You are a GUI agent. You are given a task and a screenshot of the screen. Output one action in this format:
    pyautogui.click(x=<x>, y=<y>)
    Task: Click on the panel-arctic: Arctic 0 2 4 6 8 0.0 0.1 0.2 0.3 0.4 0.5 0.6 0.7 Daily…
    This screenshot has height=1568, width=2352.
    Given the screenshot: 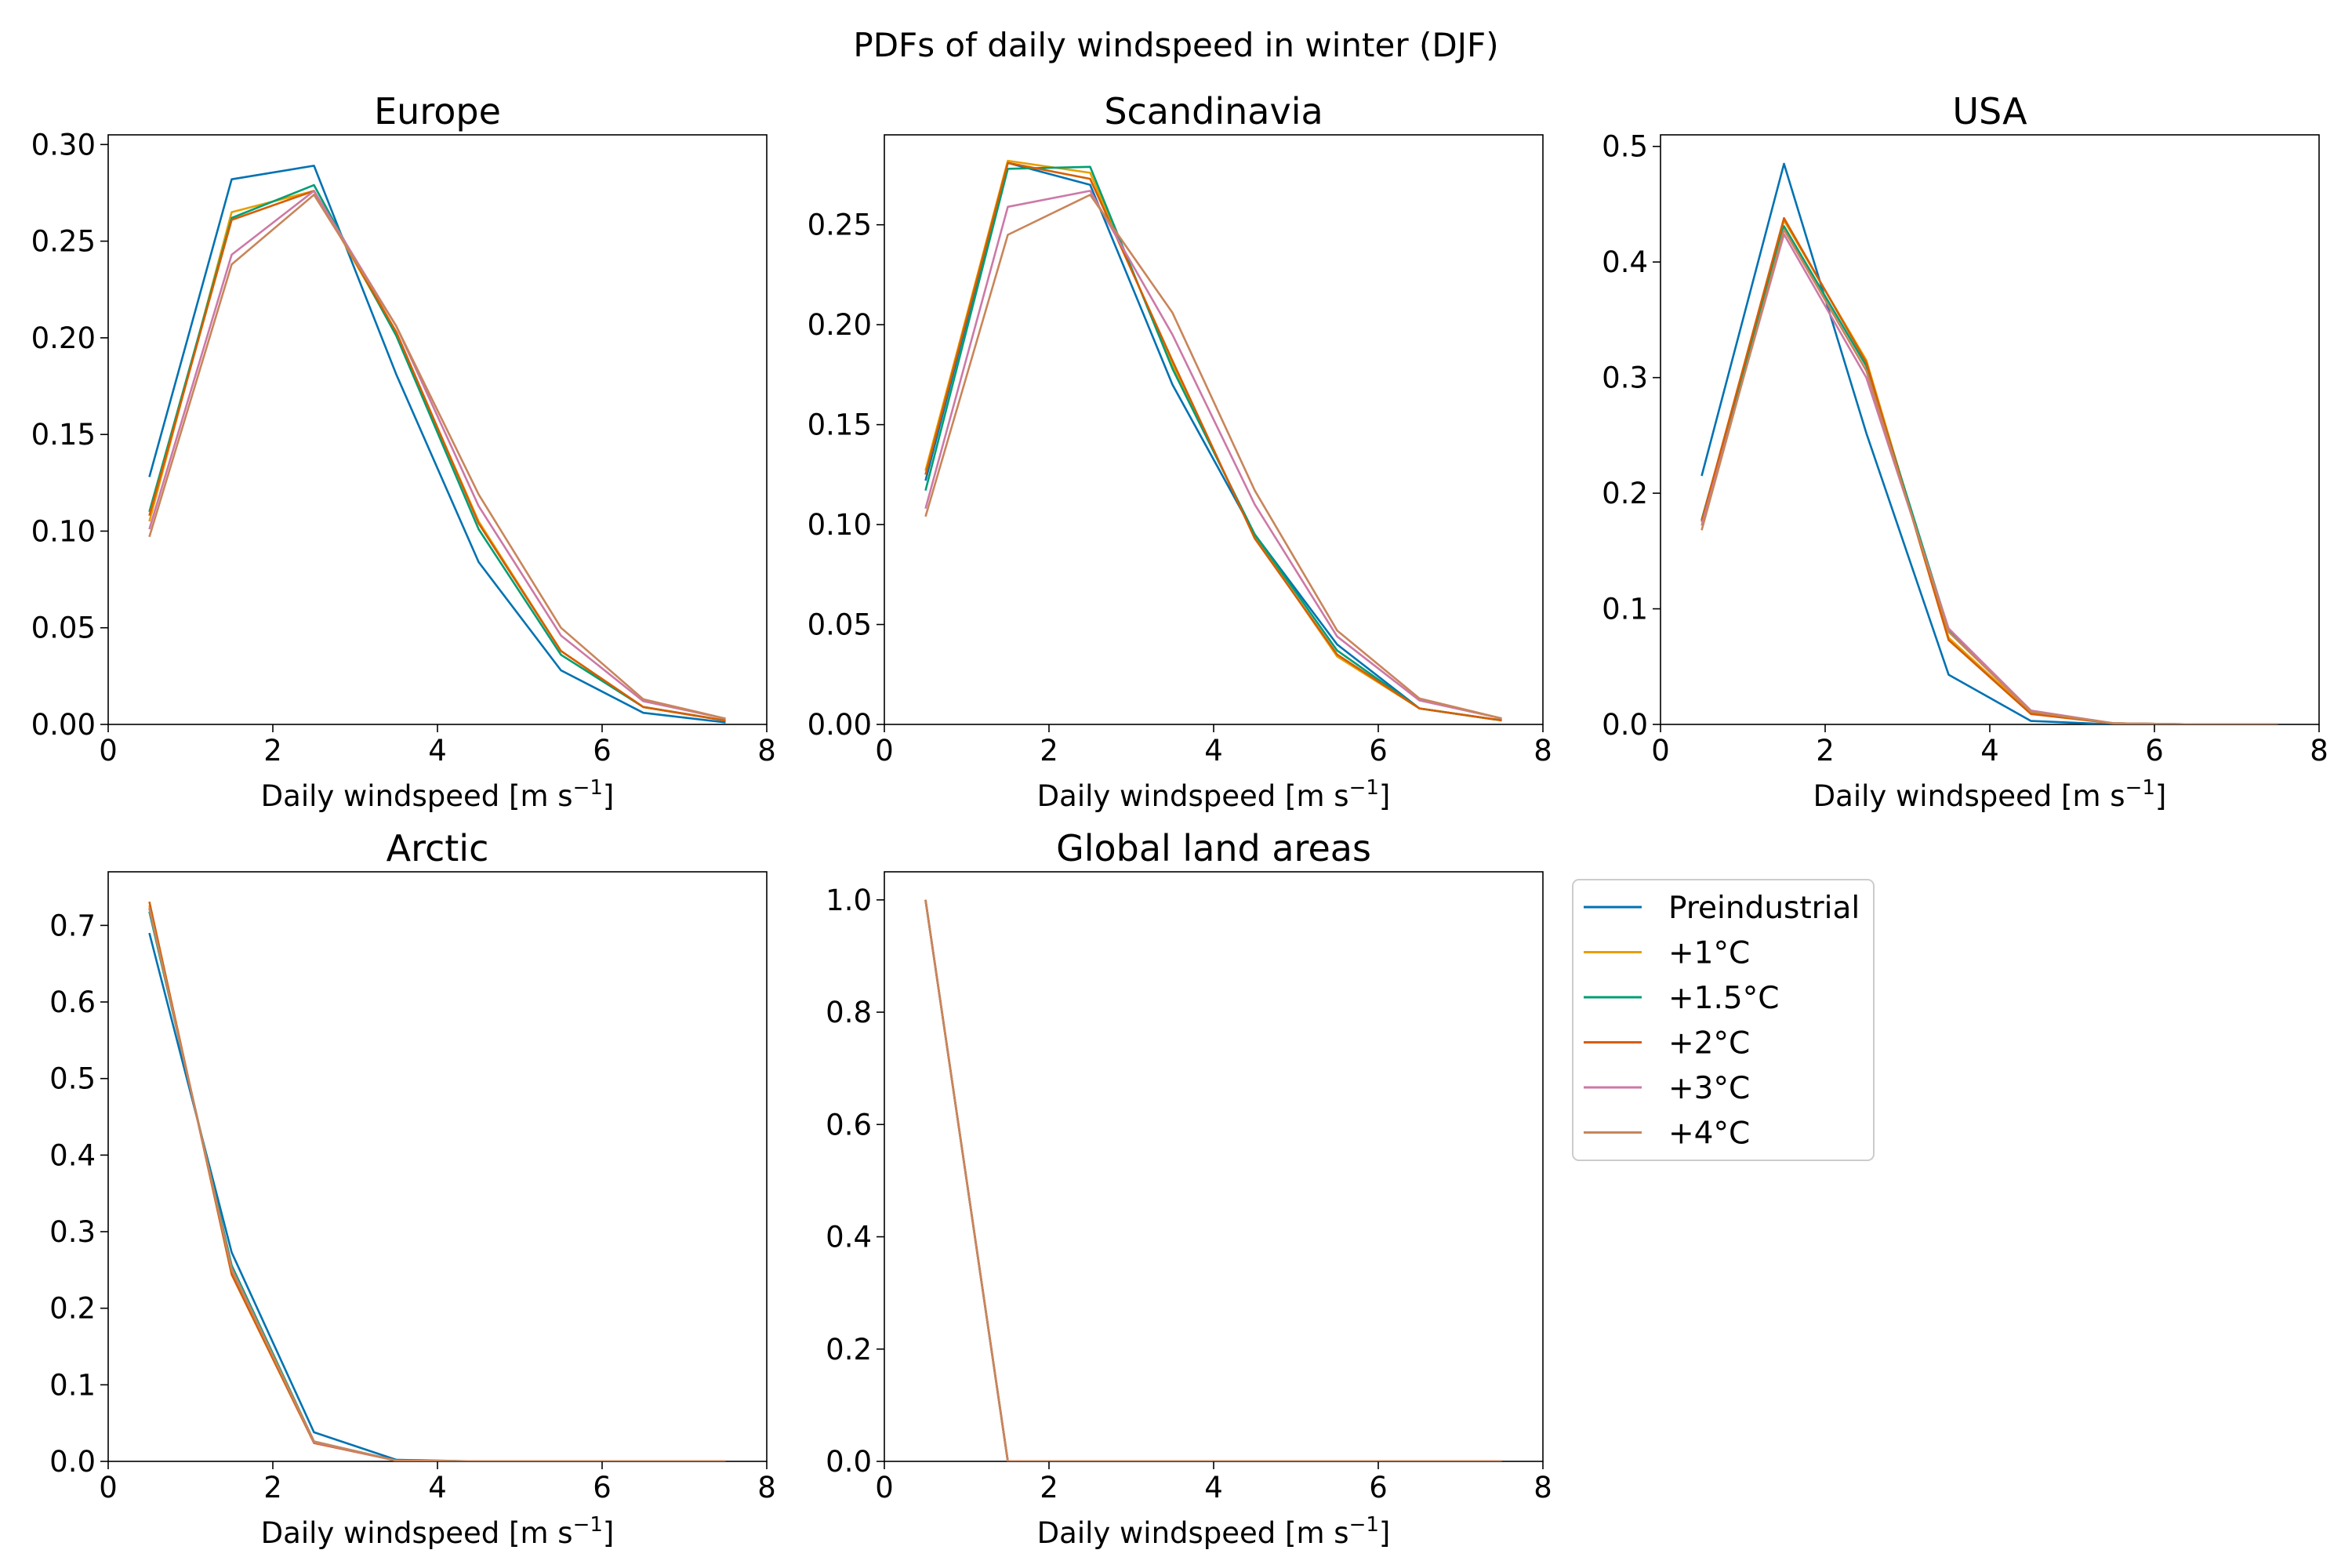 What is the action you would take?
    pyautogui.click(x=413, y=1188)
    